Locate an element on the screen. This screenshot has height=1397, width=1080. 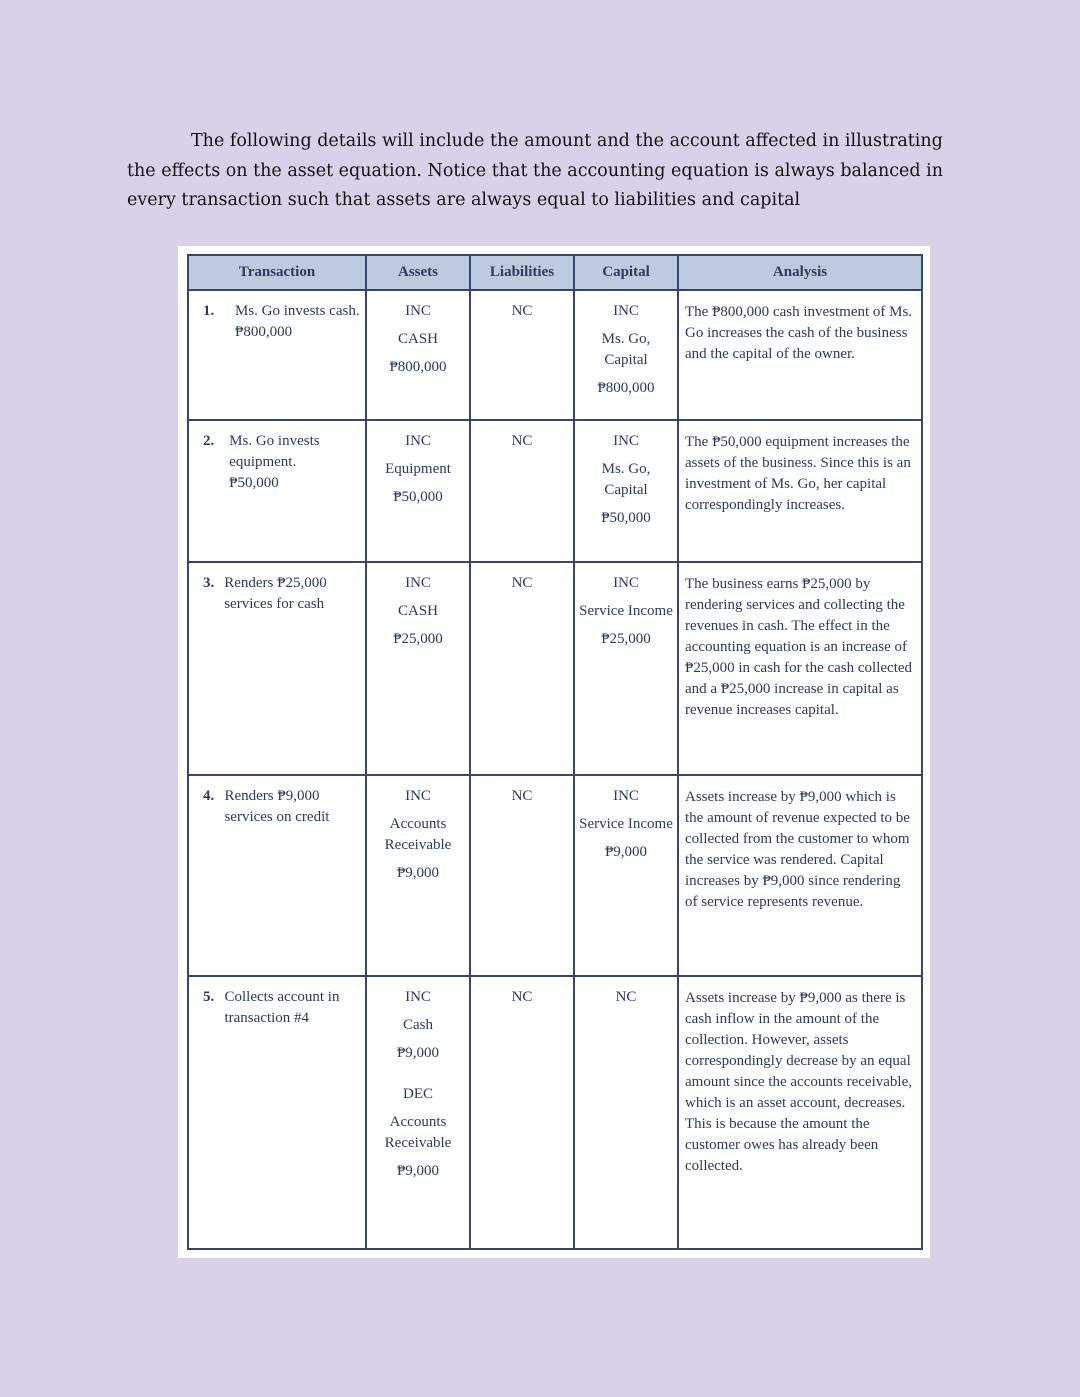
transaction-cell: 4. Renders ₱9,000 services on credit is located at coordinates (277, 875).